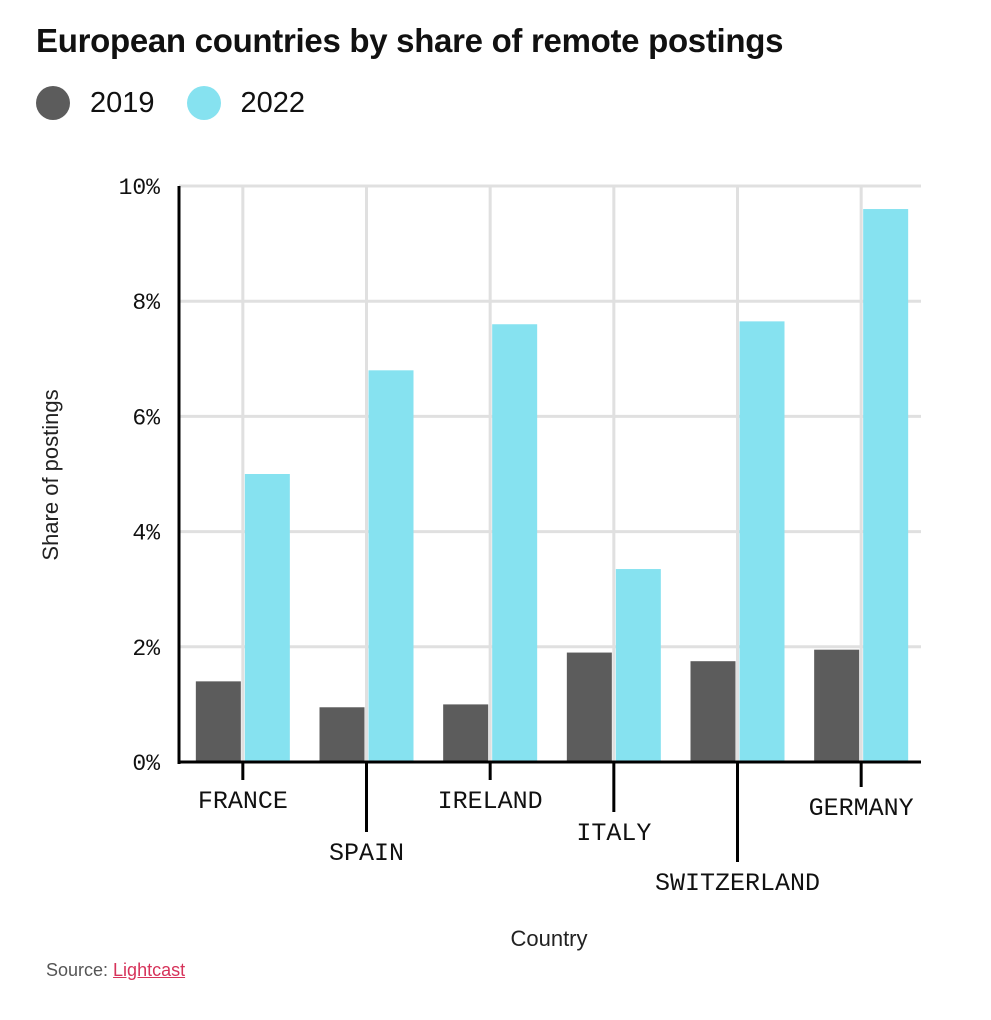 The width and height of the screenshot is (991, 1020). I want to click on bar-2022-germany, so click(886, 486).